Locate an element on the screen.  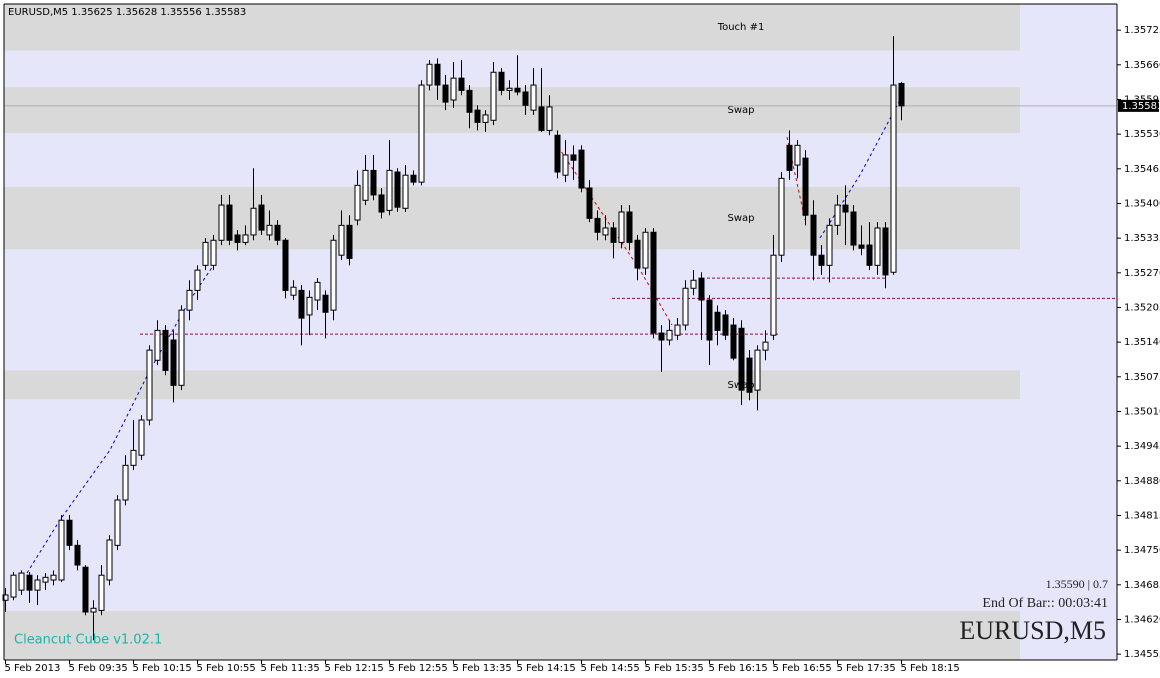
y-tick-label: 1.34945 is located at coordinates (1142, 446).